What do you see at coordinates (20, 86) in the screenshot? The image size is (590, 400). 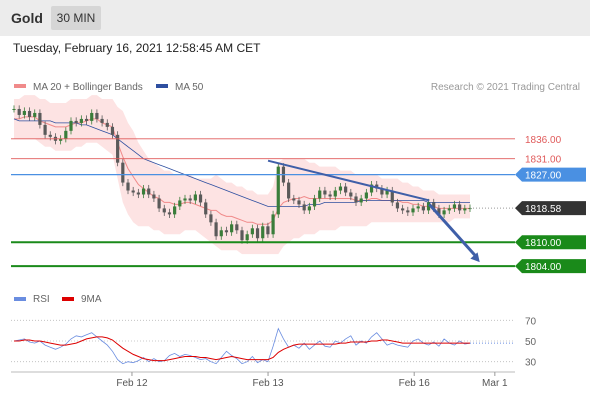 I see `legend-ma20-swatch` at bounding box center [20, 86].